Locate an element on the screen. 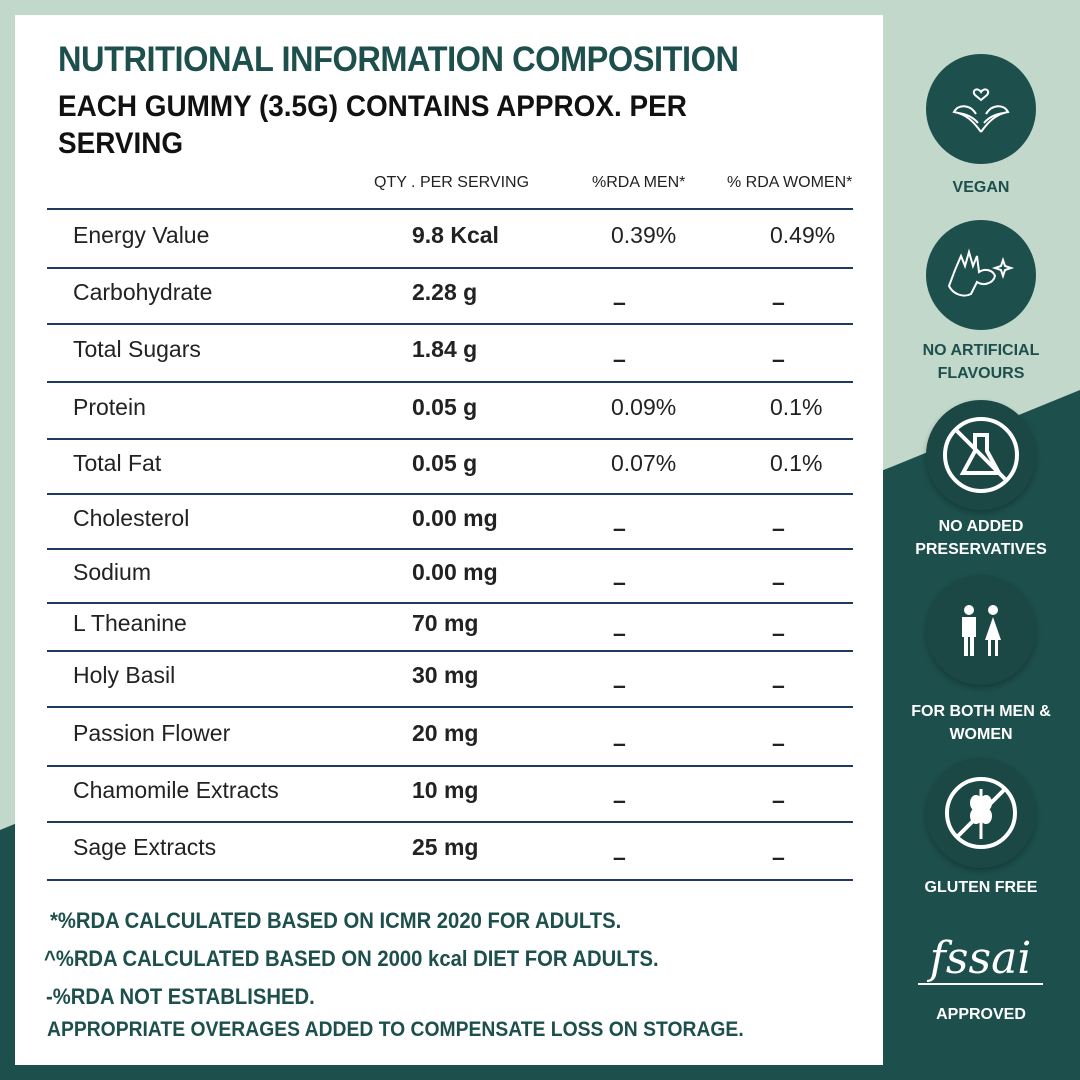 The image size is (1080, 1080). row-rda-women: 0.49% is located at coordinates (803, 234).